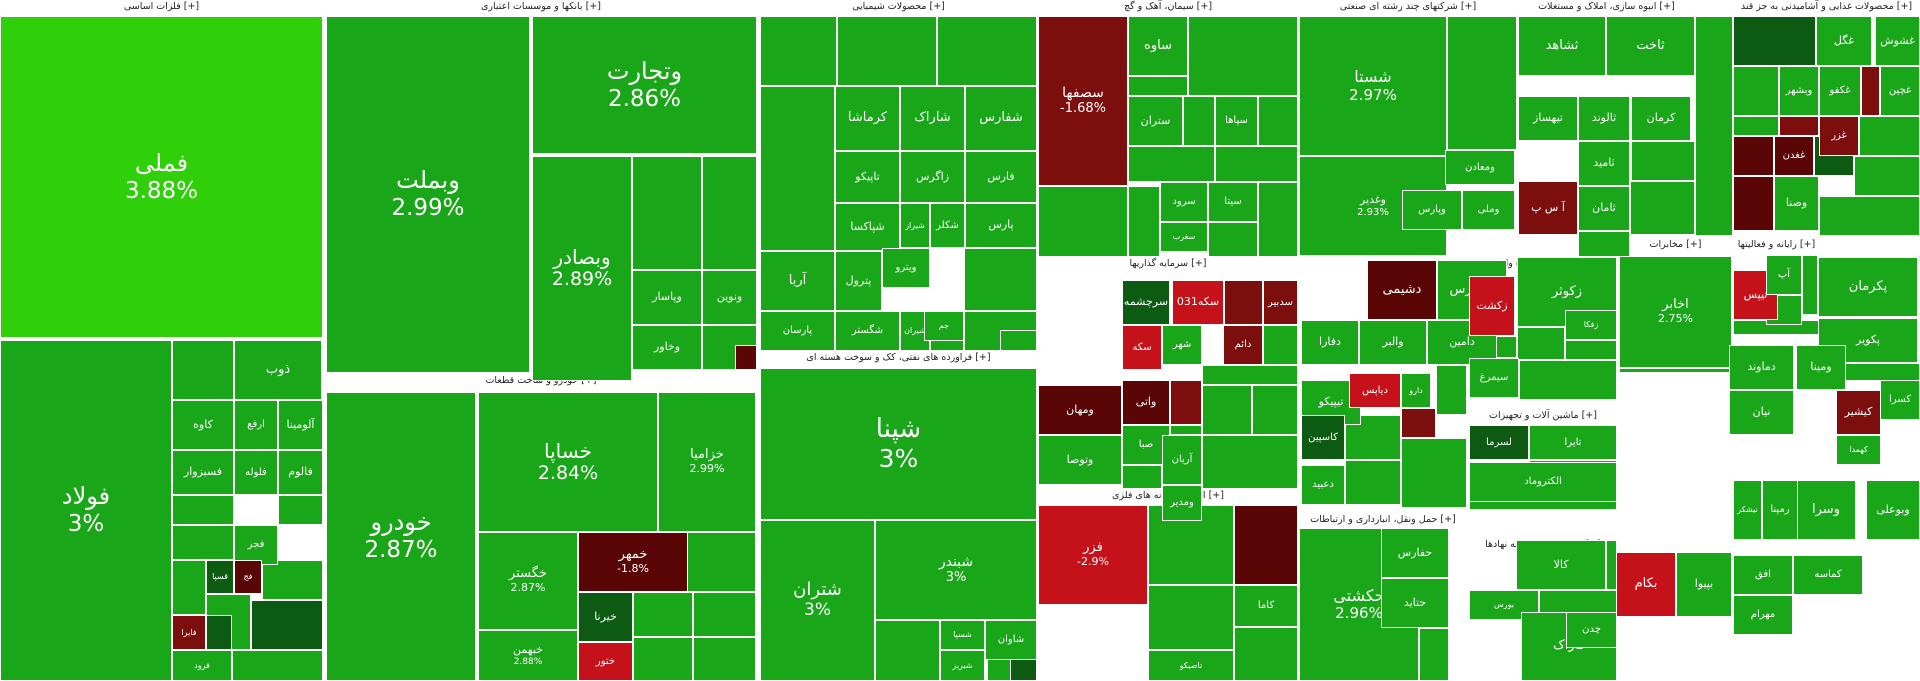 The width and height of the screenshot is (1920, 681). What do you see at coordinates (1373, 86) in the screenshot?
I see `stock-tile-شستا: شستا 2.97%` at bounding box center [1373, 86].